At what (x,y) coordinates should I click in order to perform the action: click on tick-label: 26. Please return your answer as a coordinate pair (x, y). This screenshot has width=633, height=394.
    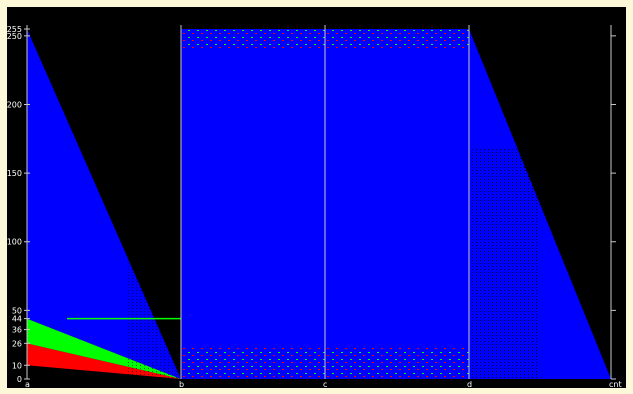
    Looking at the image, I should click on (17, 343).